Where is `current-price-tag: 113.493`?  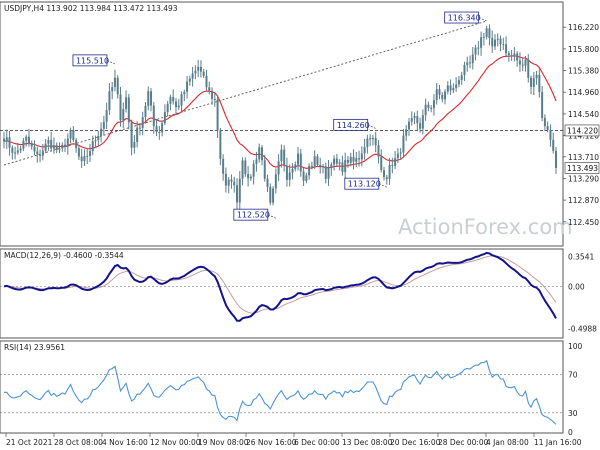 current-price-tag: 113.493 is located at coordinates (582, 168).